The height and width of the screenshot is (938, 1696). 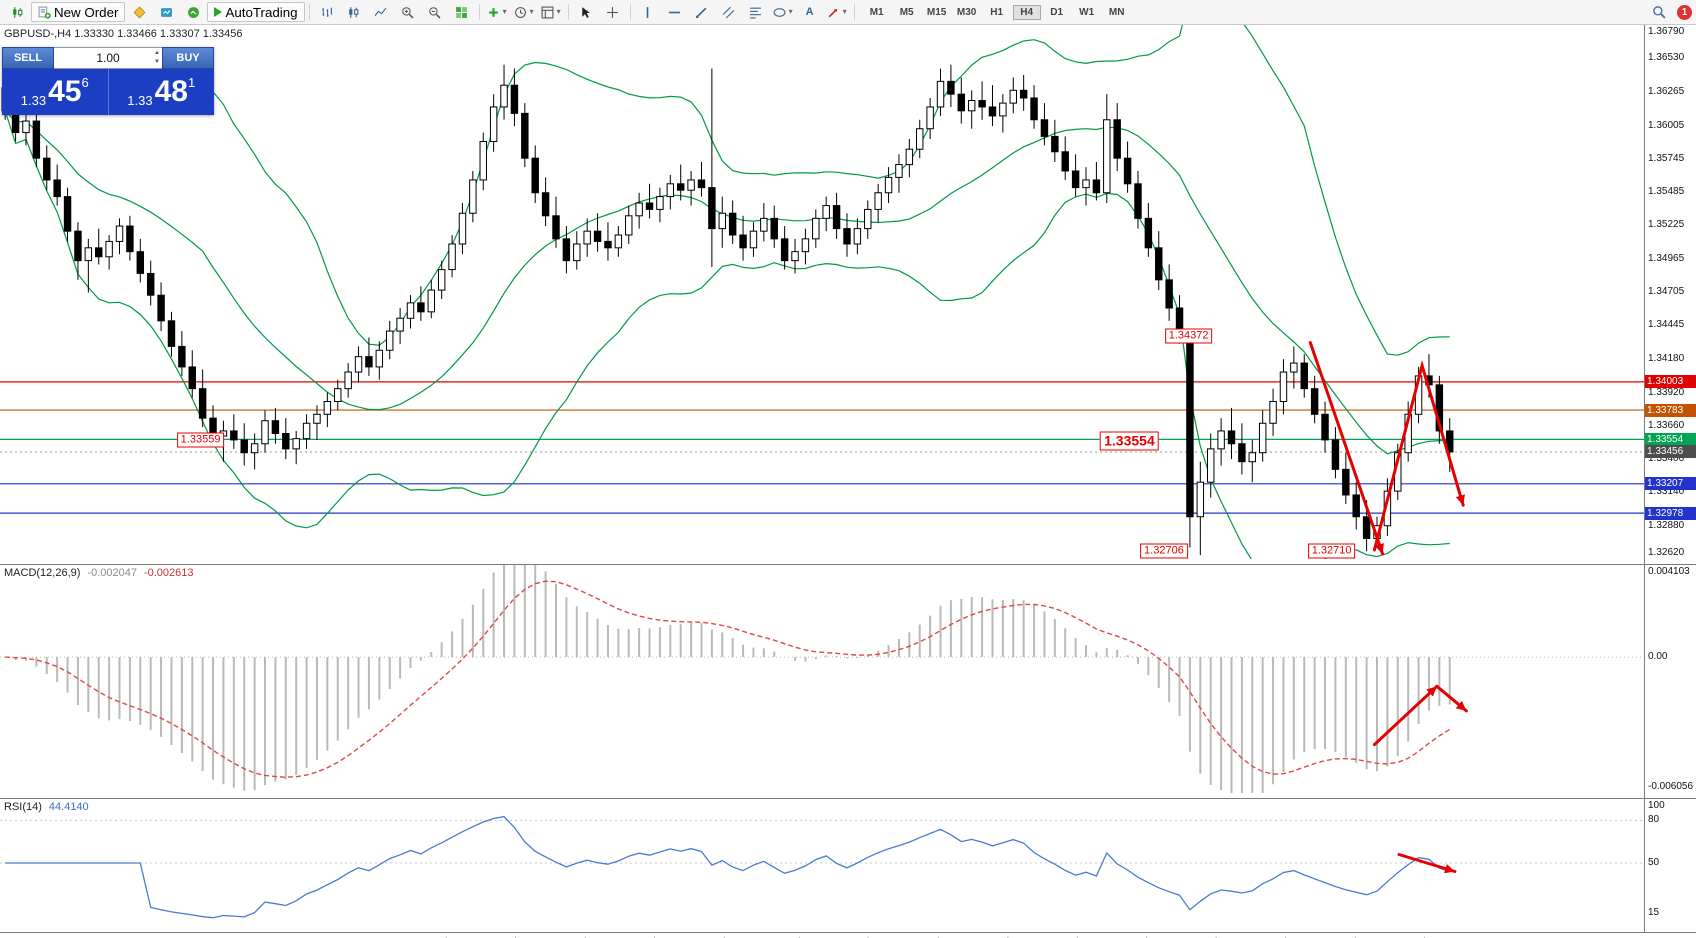 What do you see at coordinates (1666, 359) in the screenshot?
I see `price-axis-label: 1.34180` at bounding box center [1666, 359].